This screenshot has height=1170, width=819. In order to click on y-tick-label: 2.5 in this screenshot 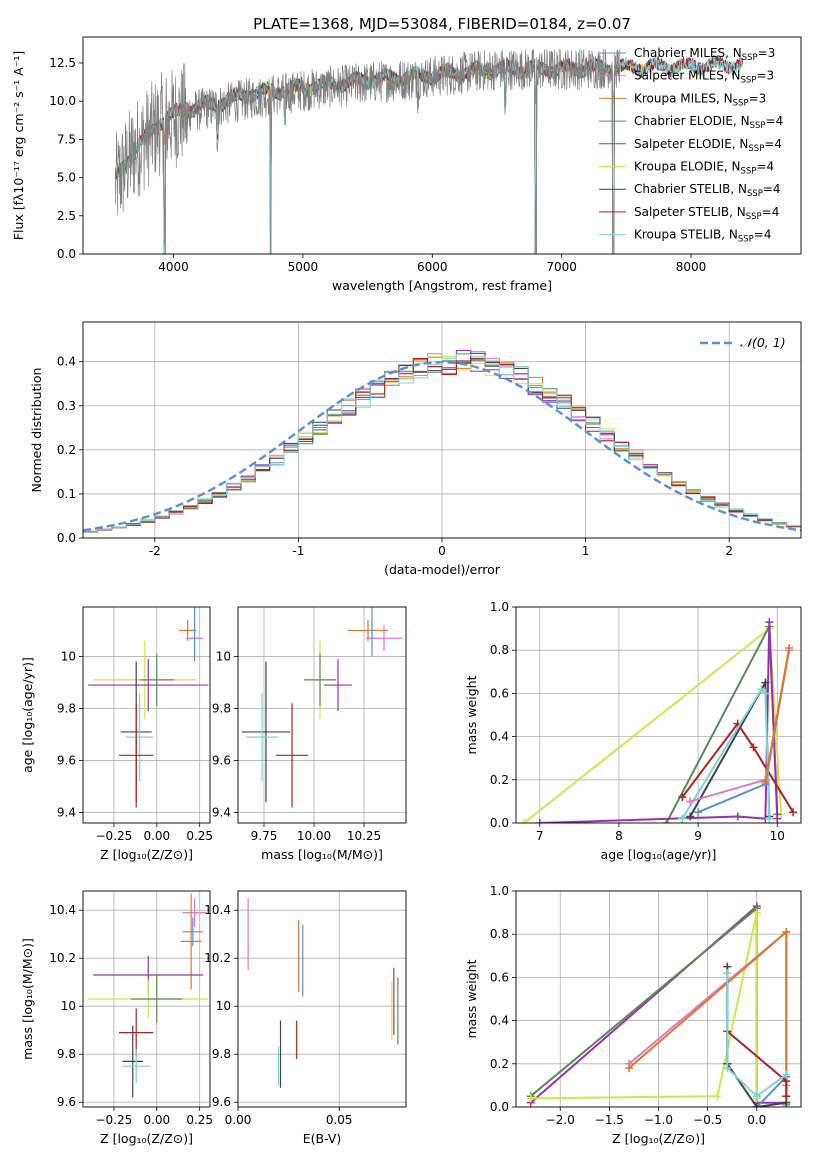, I will do `click(66, 216)`.